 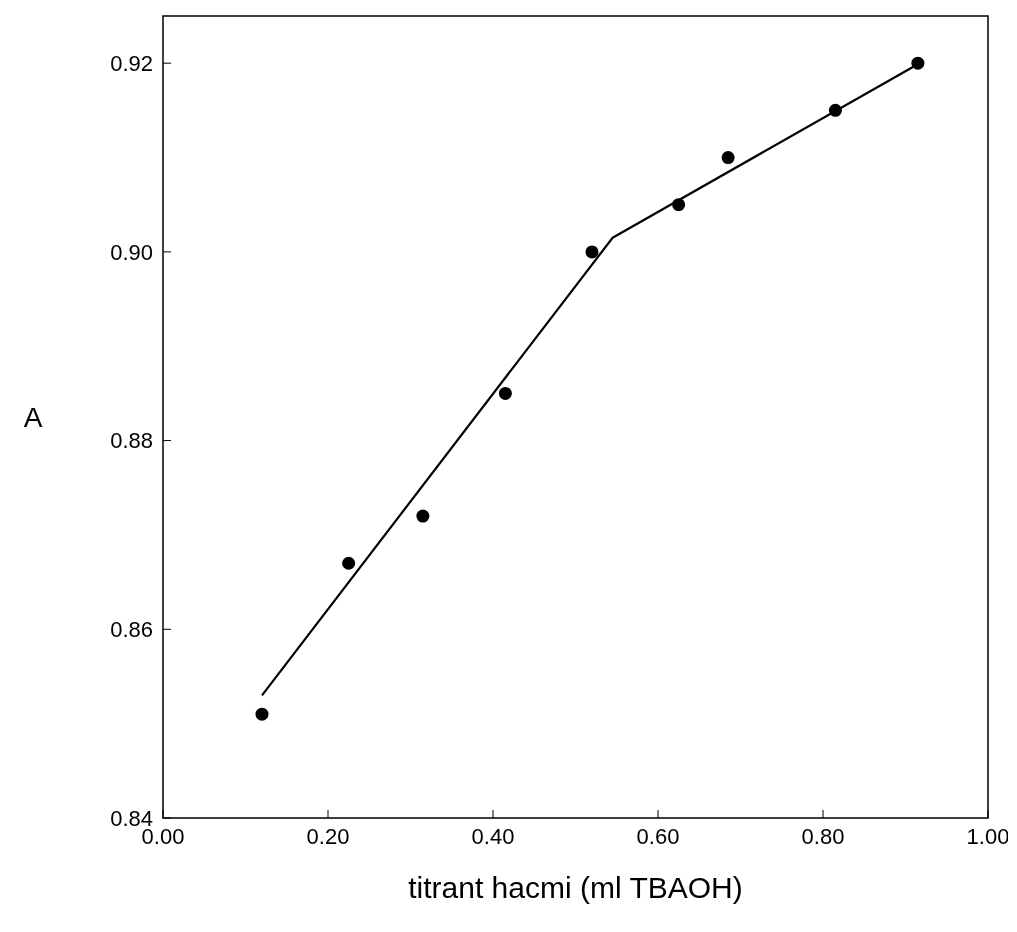 I want to click on x-tick-label: 0.40, so click(x=493, y=836).